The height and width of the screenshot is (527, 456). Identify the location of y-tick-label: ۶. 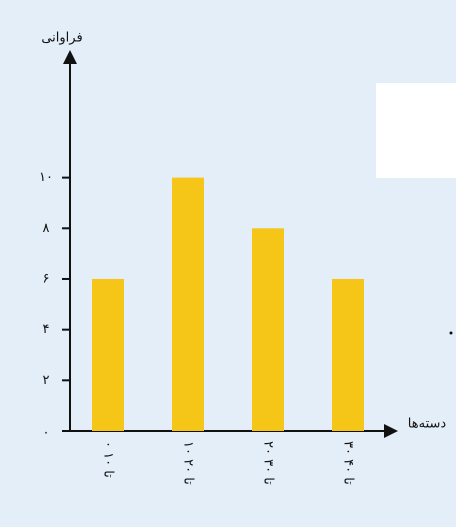
(46, 278).